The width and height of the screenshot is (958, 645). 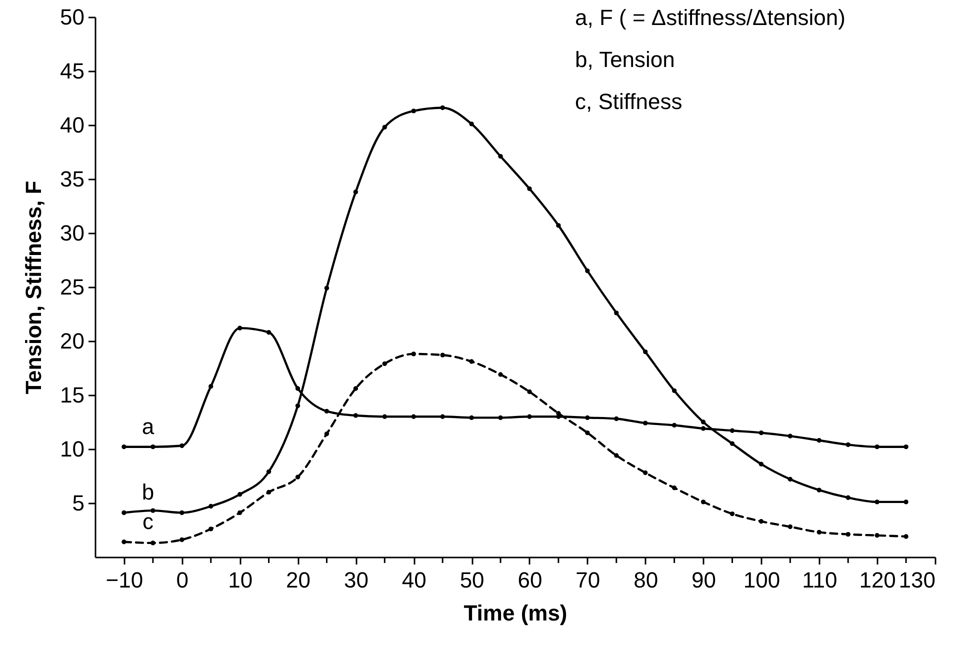 What do you see at coordinates (72, 125) in the screenshot?
I see `y-tick-label: 40` at bounding box center [72, 125].